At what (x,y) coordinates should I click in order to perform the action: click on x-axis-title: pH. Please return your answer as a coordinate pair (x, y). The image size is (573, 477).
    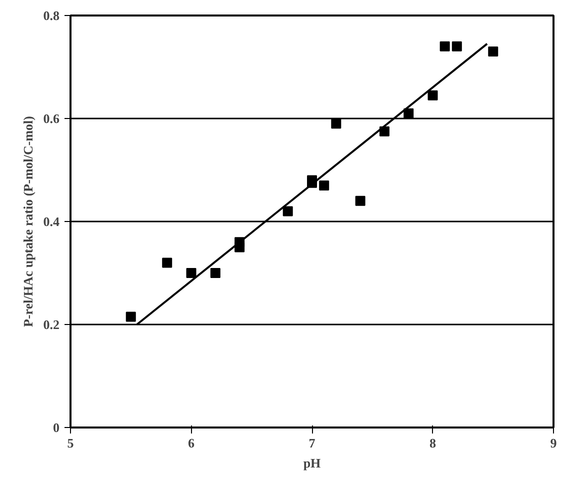
    Looking at the image, I should click on (312, 463).